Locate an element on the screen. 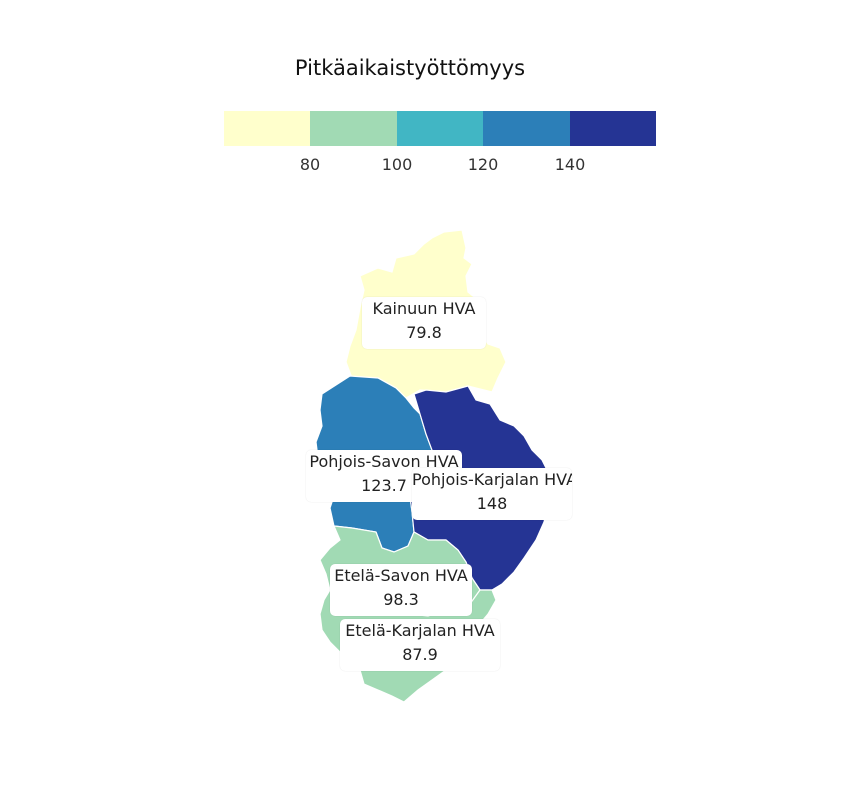 The image size is (864, 792). label-kainuu-name: Kainuun HVA is located at coordinates (424, 308).